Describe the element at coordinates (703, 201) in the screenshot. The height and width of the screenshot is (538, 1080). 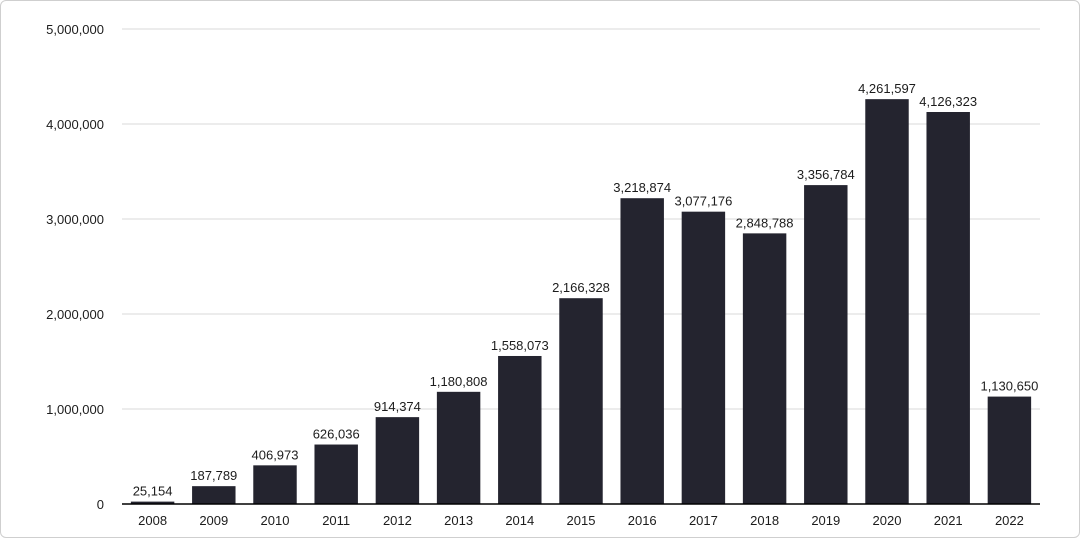
I see `data-label-2017: 3,077,176` at that location.